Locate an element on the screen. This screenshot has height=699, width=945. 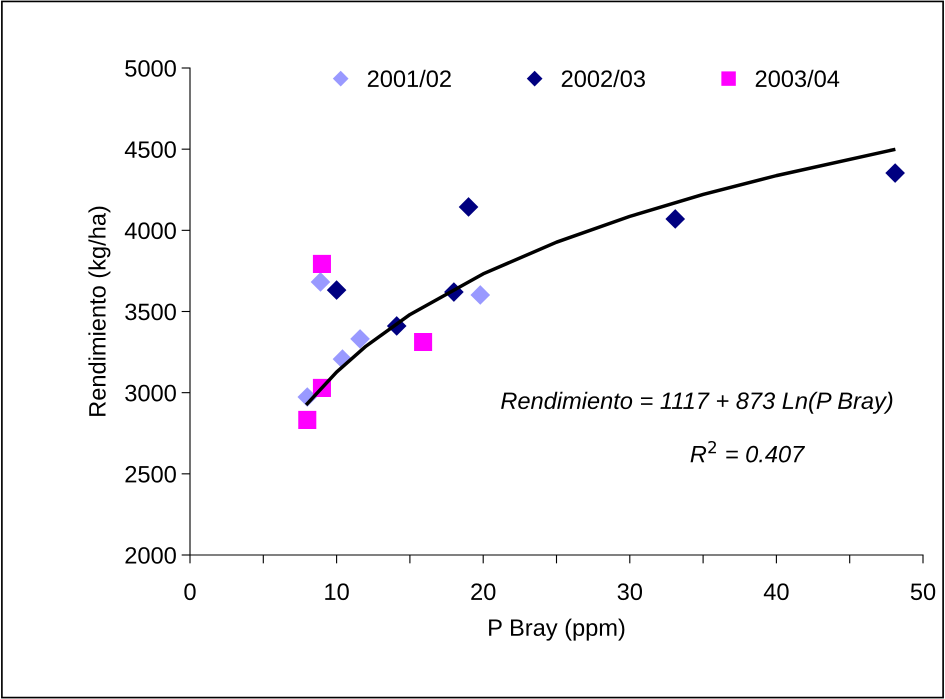
annotation: Rendimiento = 1117 + 873 Ln(P Bray) is located at coordinates (696, 403).